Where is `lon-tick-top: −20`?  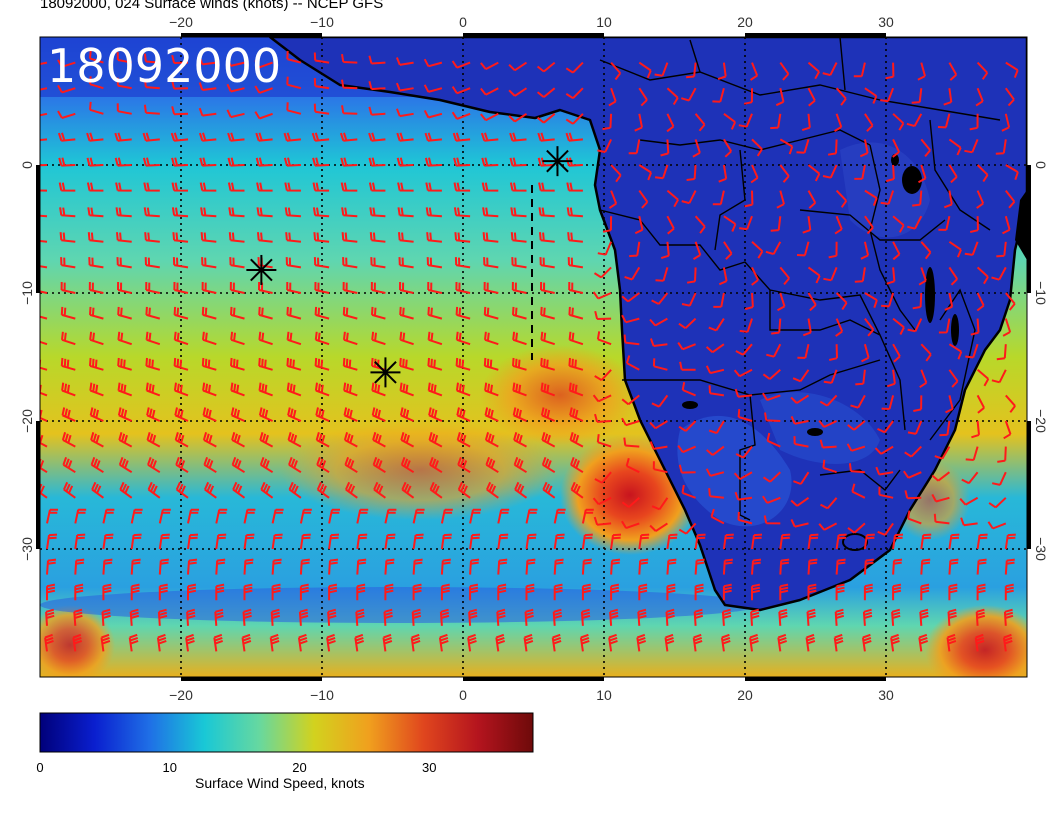
lon-tick-top: −20 is located at coordinates (181, 22).